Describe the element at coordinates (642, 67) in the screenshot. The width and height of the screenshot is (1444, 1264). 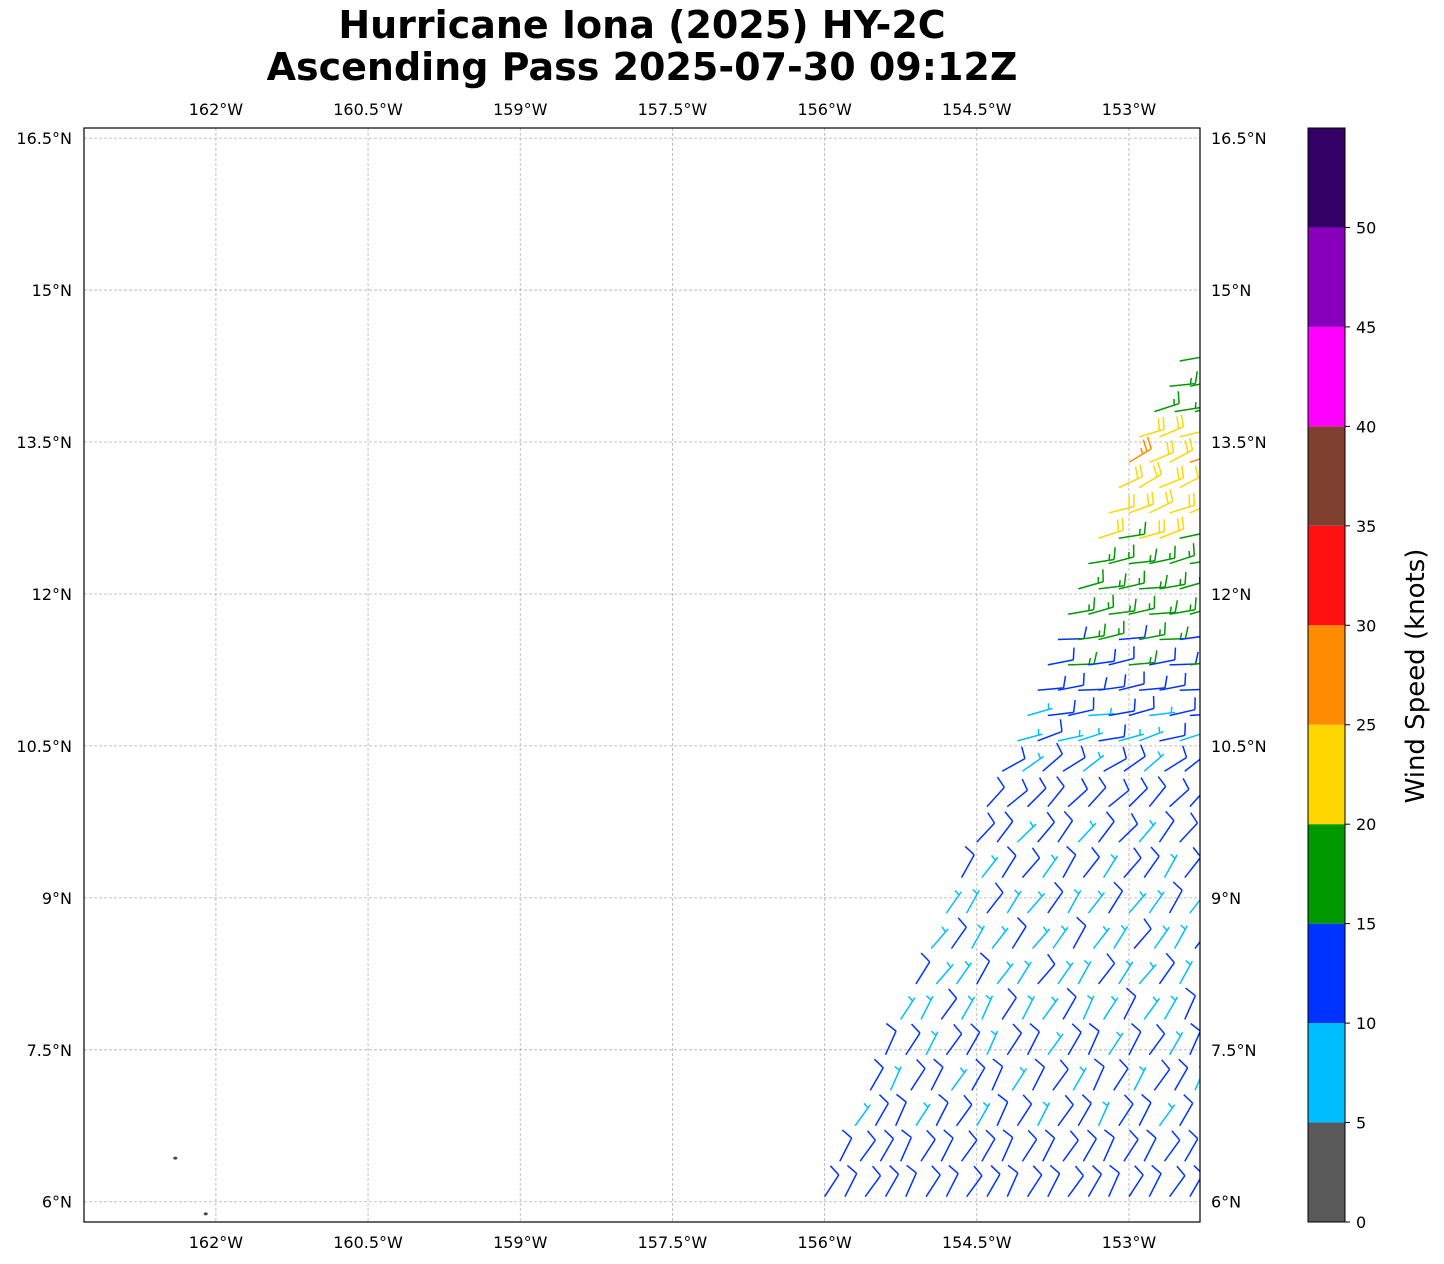
I see `title-line-2: Ascending Pass 2025-07-30 09:12Z` at that location.